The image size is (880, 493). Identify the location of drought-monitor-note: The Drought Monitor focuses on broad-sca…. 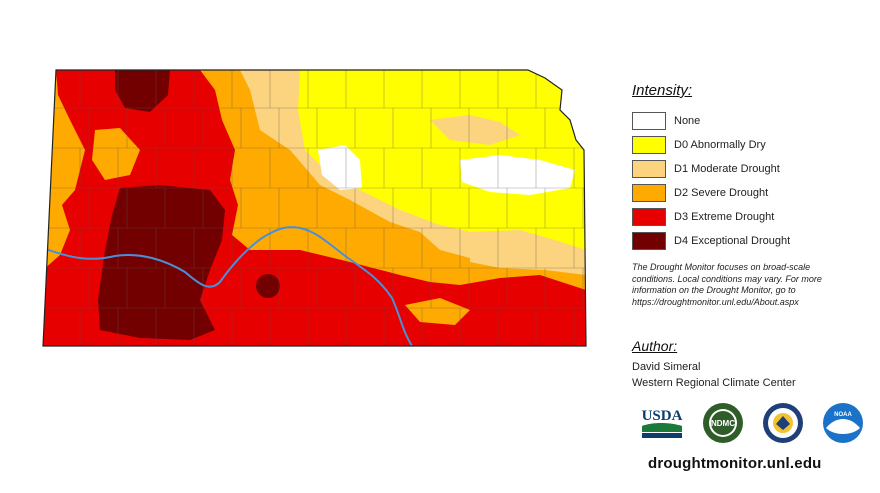
(752, 285).